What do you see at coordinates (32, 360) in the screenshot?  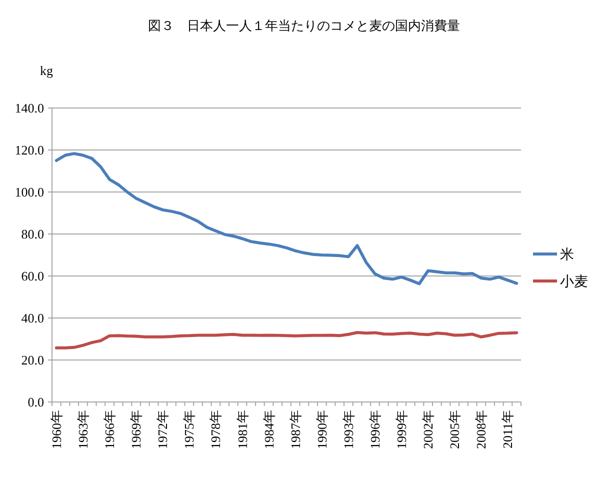 I see `y-tick-label: 20.0` at bounding box center [32, 360].